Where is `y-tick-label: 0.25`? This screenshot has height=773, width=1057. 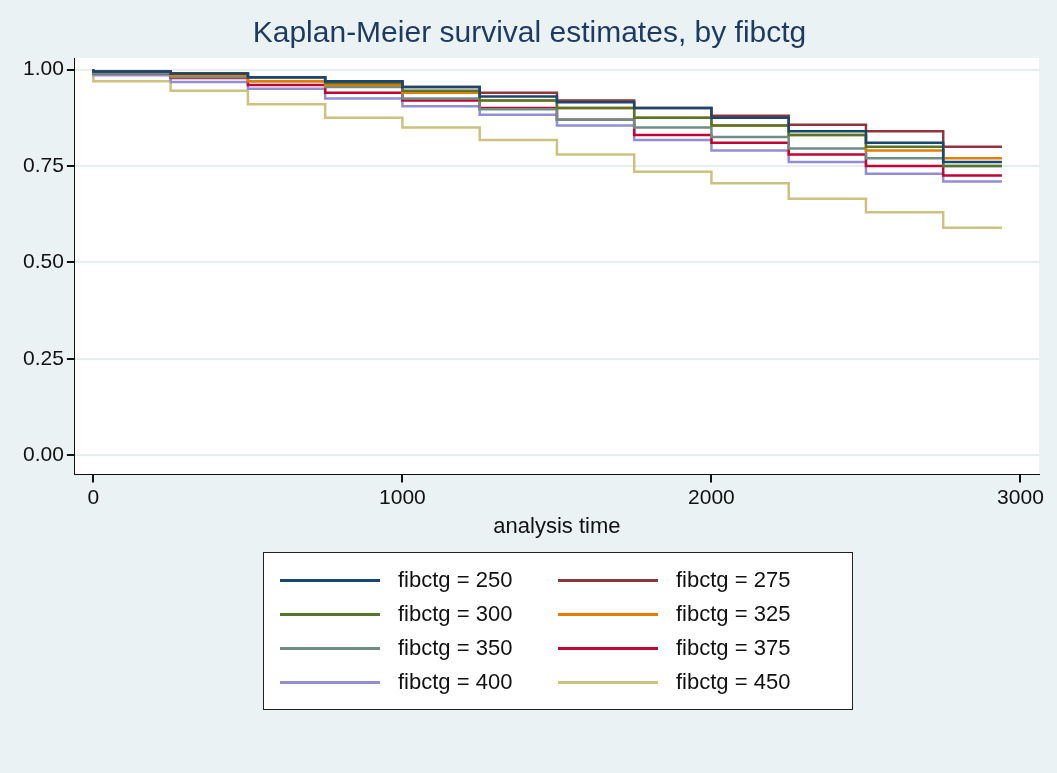
y-tick-label: 0.25 is located at coordinates (43, 357).